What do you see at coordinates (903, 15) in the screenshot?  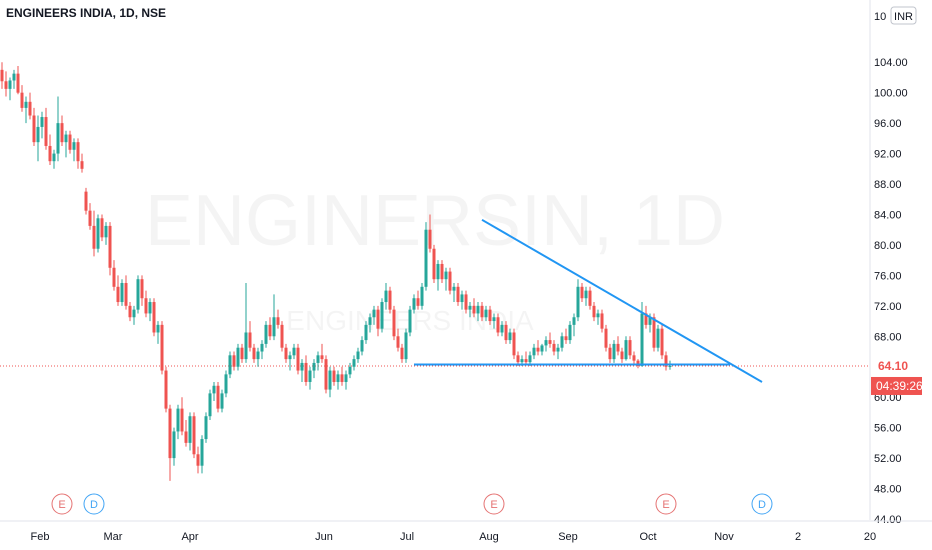 I see `currency-badge` at bounding box center [903, 15].